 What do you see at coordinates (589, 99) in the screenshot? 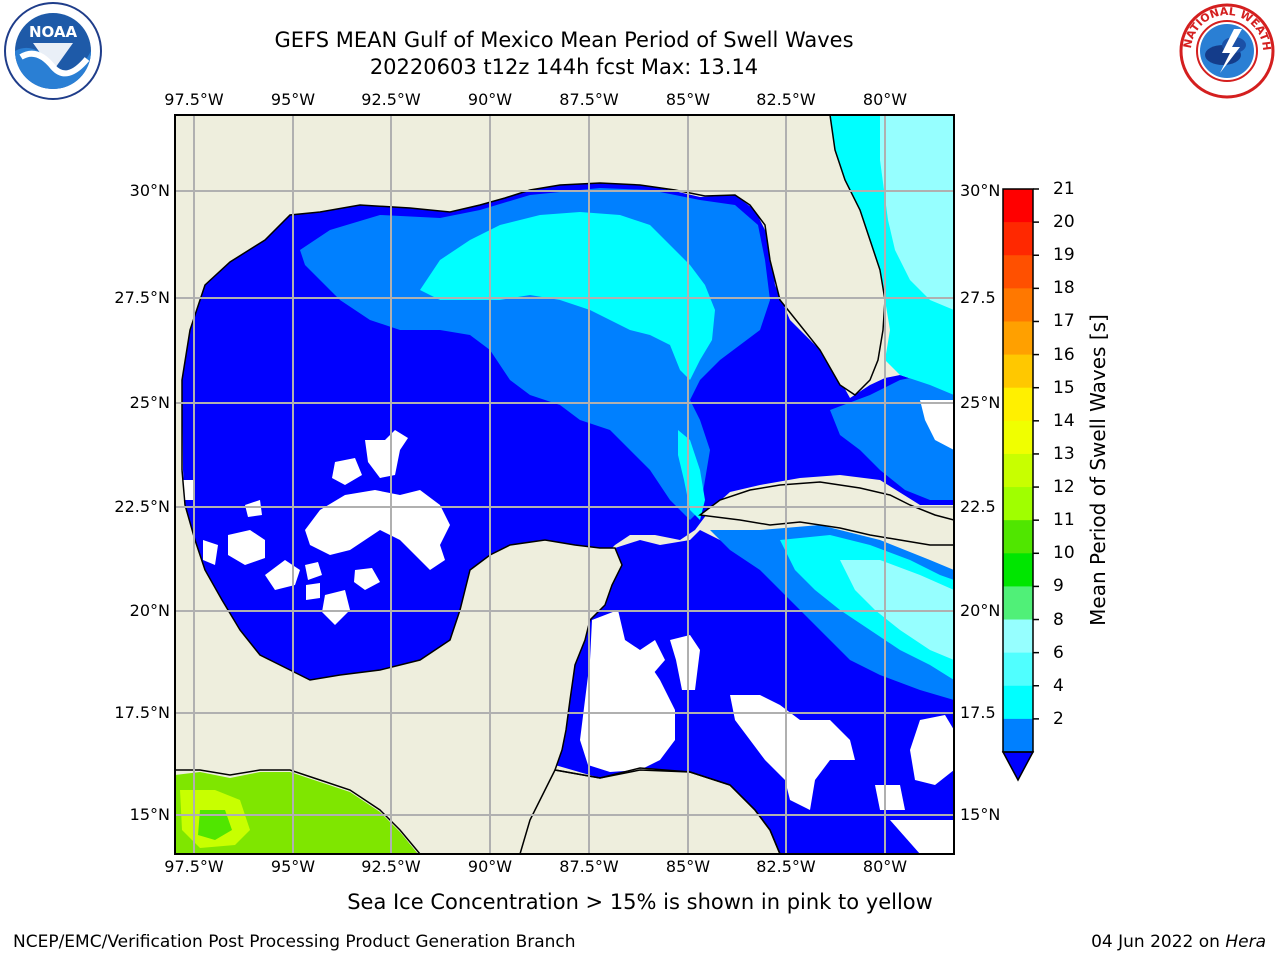
I see `lon-tick-top: 87.5°W` at bounding box center [589, 99].